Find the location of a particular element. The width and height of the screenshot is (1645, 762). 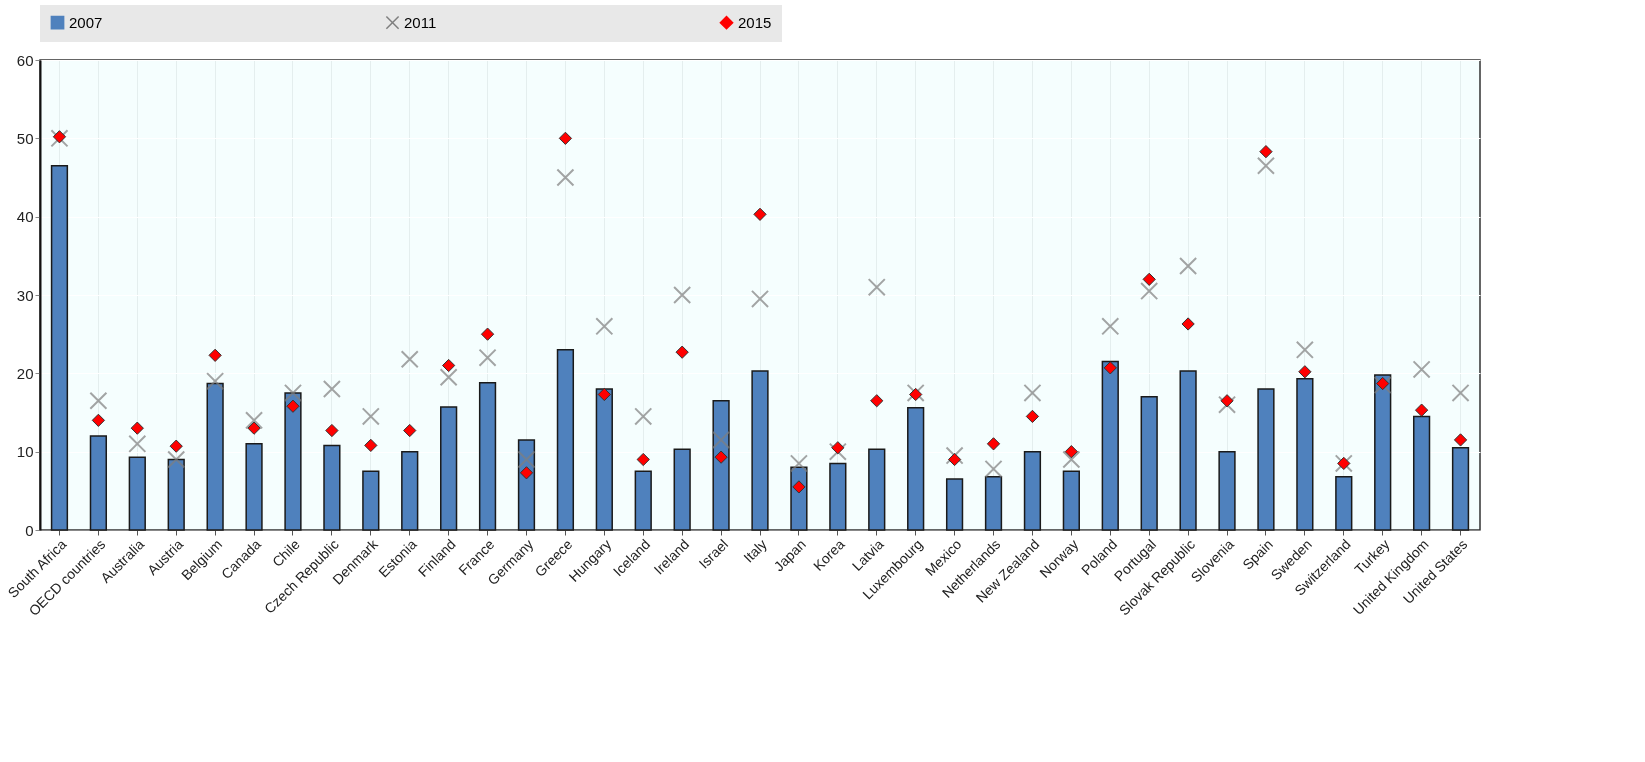

y-tick-label: 20 is located at coordinates (25, 373).